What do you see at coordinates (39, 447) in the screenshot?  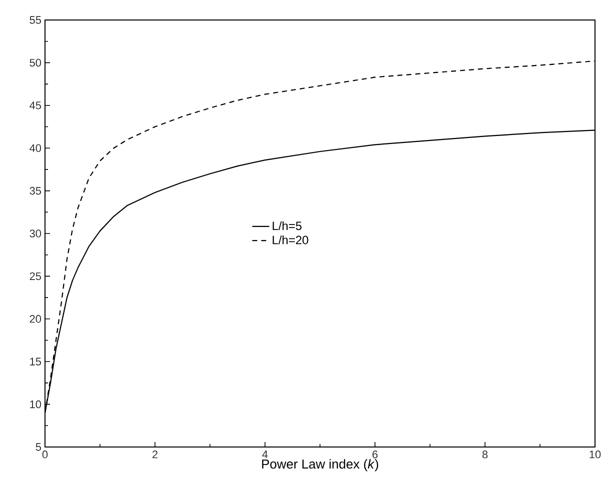 I see `y-tick-label: 5` at bounding box center [39, 447].